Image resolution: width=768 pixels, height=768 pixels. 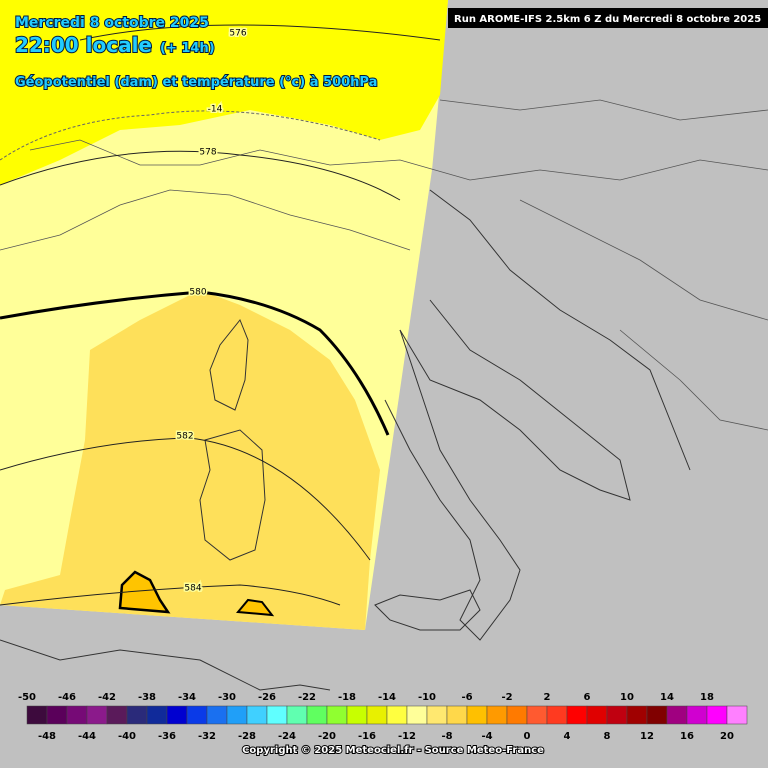 What do you see at coordinates (407, 736) in the screenshot?
I see `colorbar-label: -12` at bounding box center [407, 736].